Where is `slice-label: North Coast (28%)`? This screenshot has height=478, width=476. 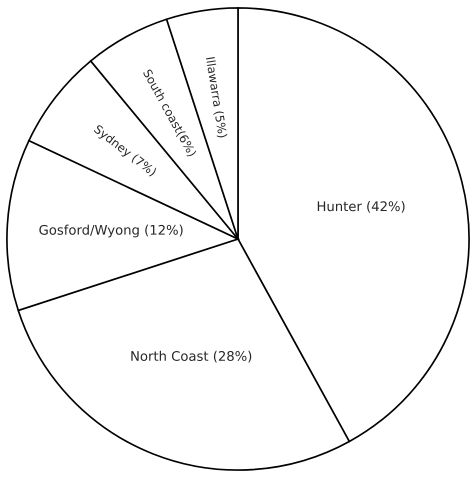
slice-label: North Coast (28%) is located at coordinates (191, 356).